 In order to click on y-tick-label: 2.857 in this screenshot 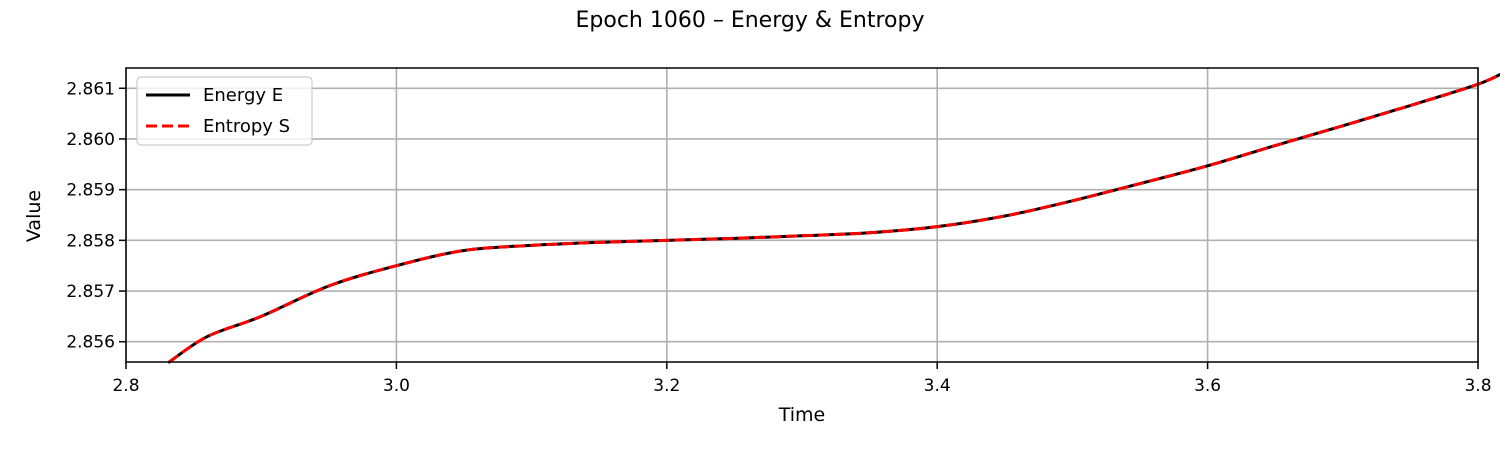, I will do `click(90, 292)`.